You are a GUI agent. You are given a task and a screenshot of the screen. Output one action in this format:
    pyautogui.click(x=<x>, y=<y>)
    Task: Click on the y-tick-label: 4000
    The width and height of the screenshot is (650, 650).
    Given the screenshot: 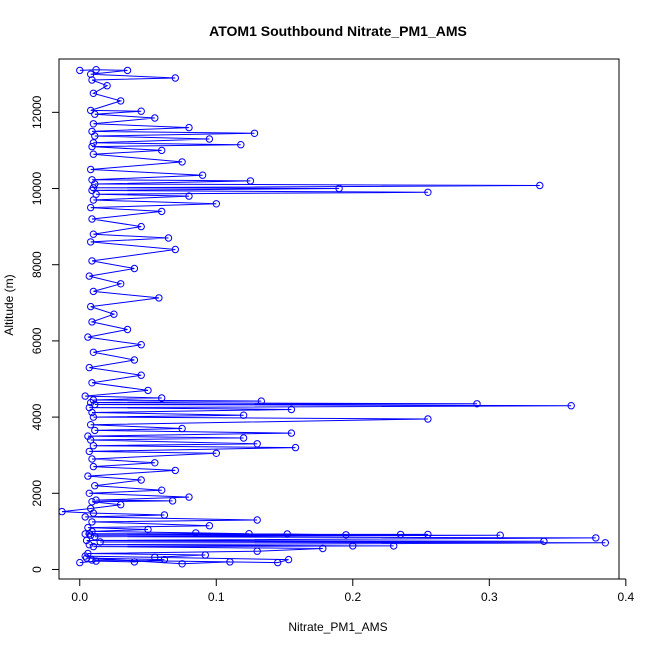 What is the action you would take?
    pyautogui.click(x=37, y=416)
    